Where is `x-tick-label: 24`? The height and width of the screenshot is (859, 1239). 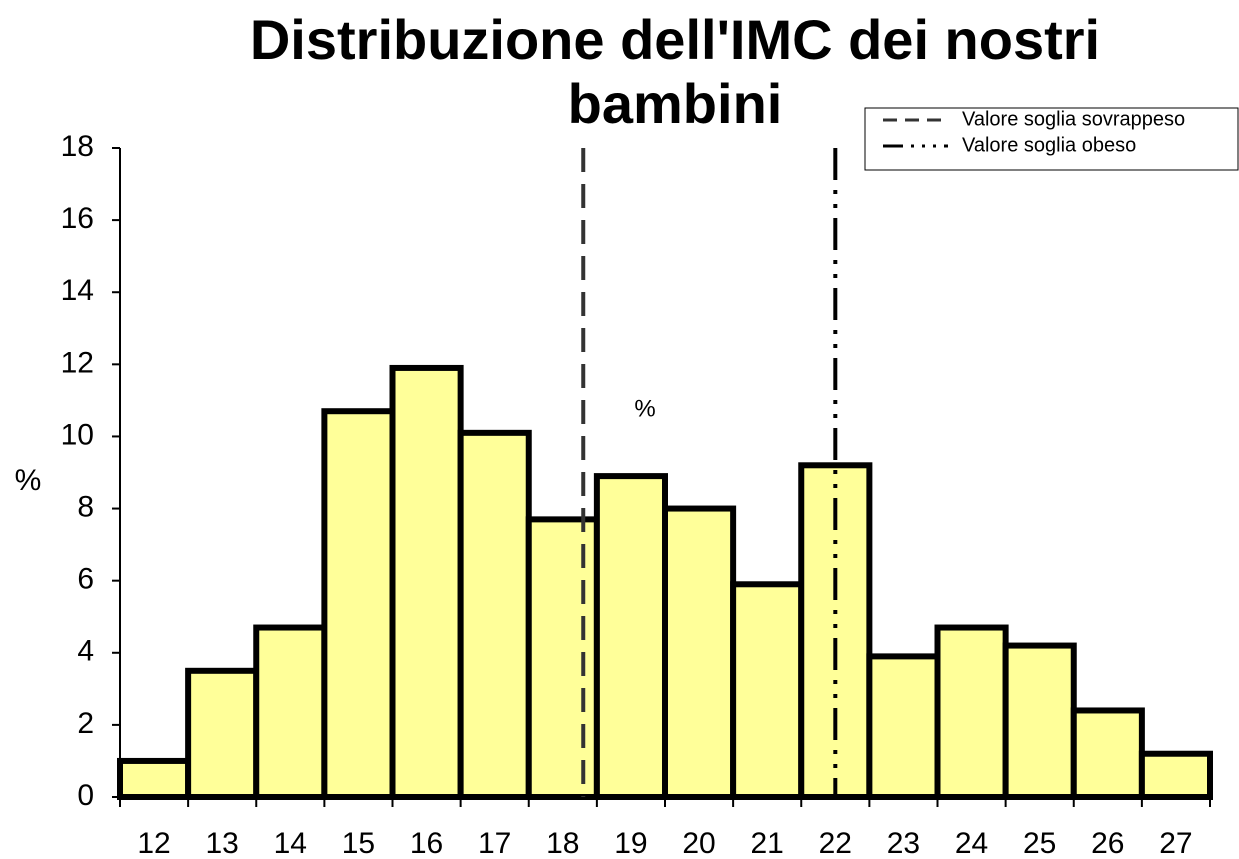 x-tick-label: 24 is located at coordinates (971, 843).